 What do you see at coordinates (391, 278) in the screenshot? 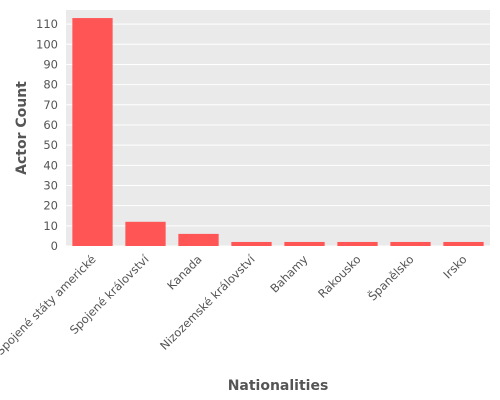
I see `x-tick-label: Španělsko` at bounding box center [391, 278].